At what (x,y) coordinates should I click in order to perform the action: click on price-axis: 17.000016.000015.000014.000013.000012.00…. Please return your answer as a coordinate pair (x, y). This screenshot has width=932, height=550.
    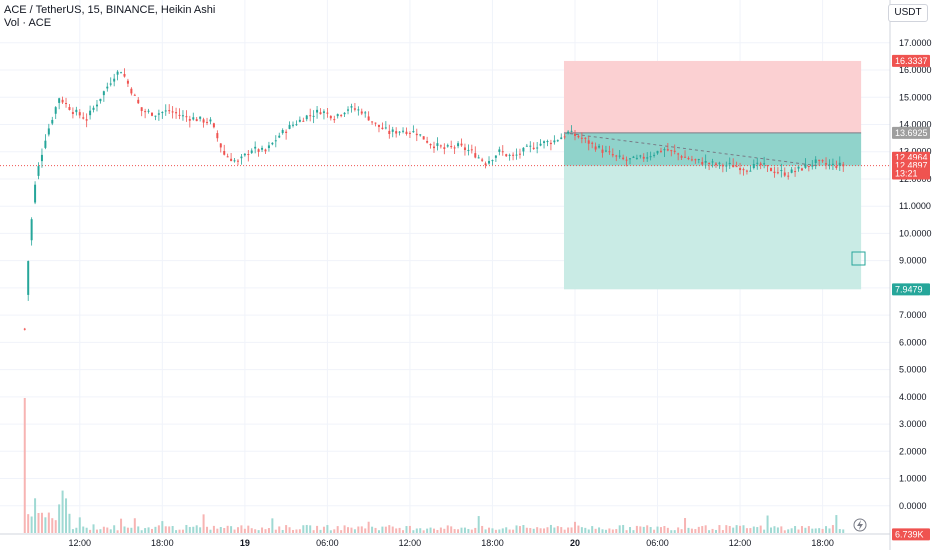
    Looking at the image, I should click on (910, 275).